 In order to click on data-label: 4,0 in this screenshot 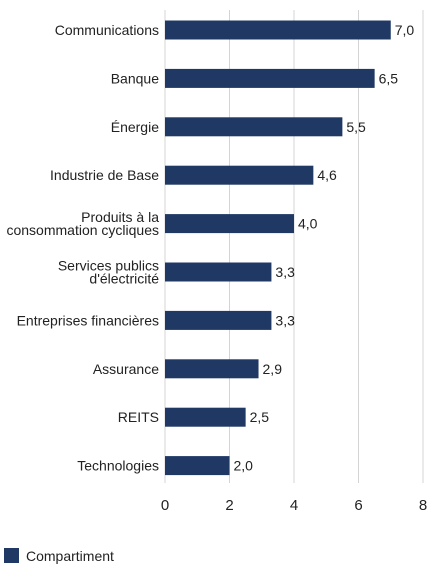, I will do `click(308, 224)`.